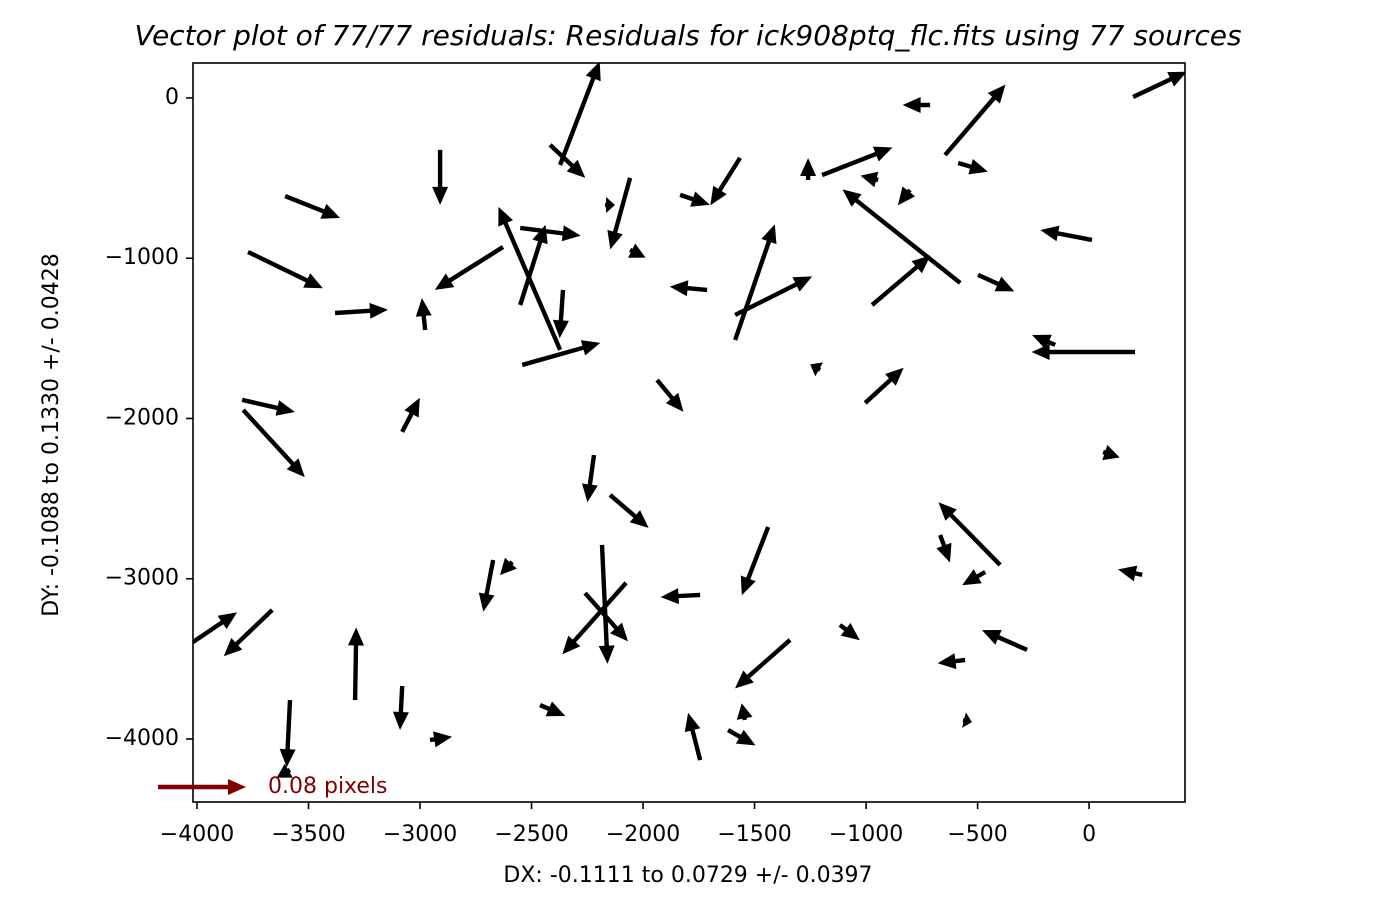 Image resolution: width=1377 pixels, height=910 pixels. I want to click on y-axis-label: DY: -0.1088 to 0.1330 +/- 0.0428, so click(51, 434).